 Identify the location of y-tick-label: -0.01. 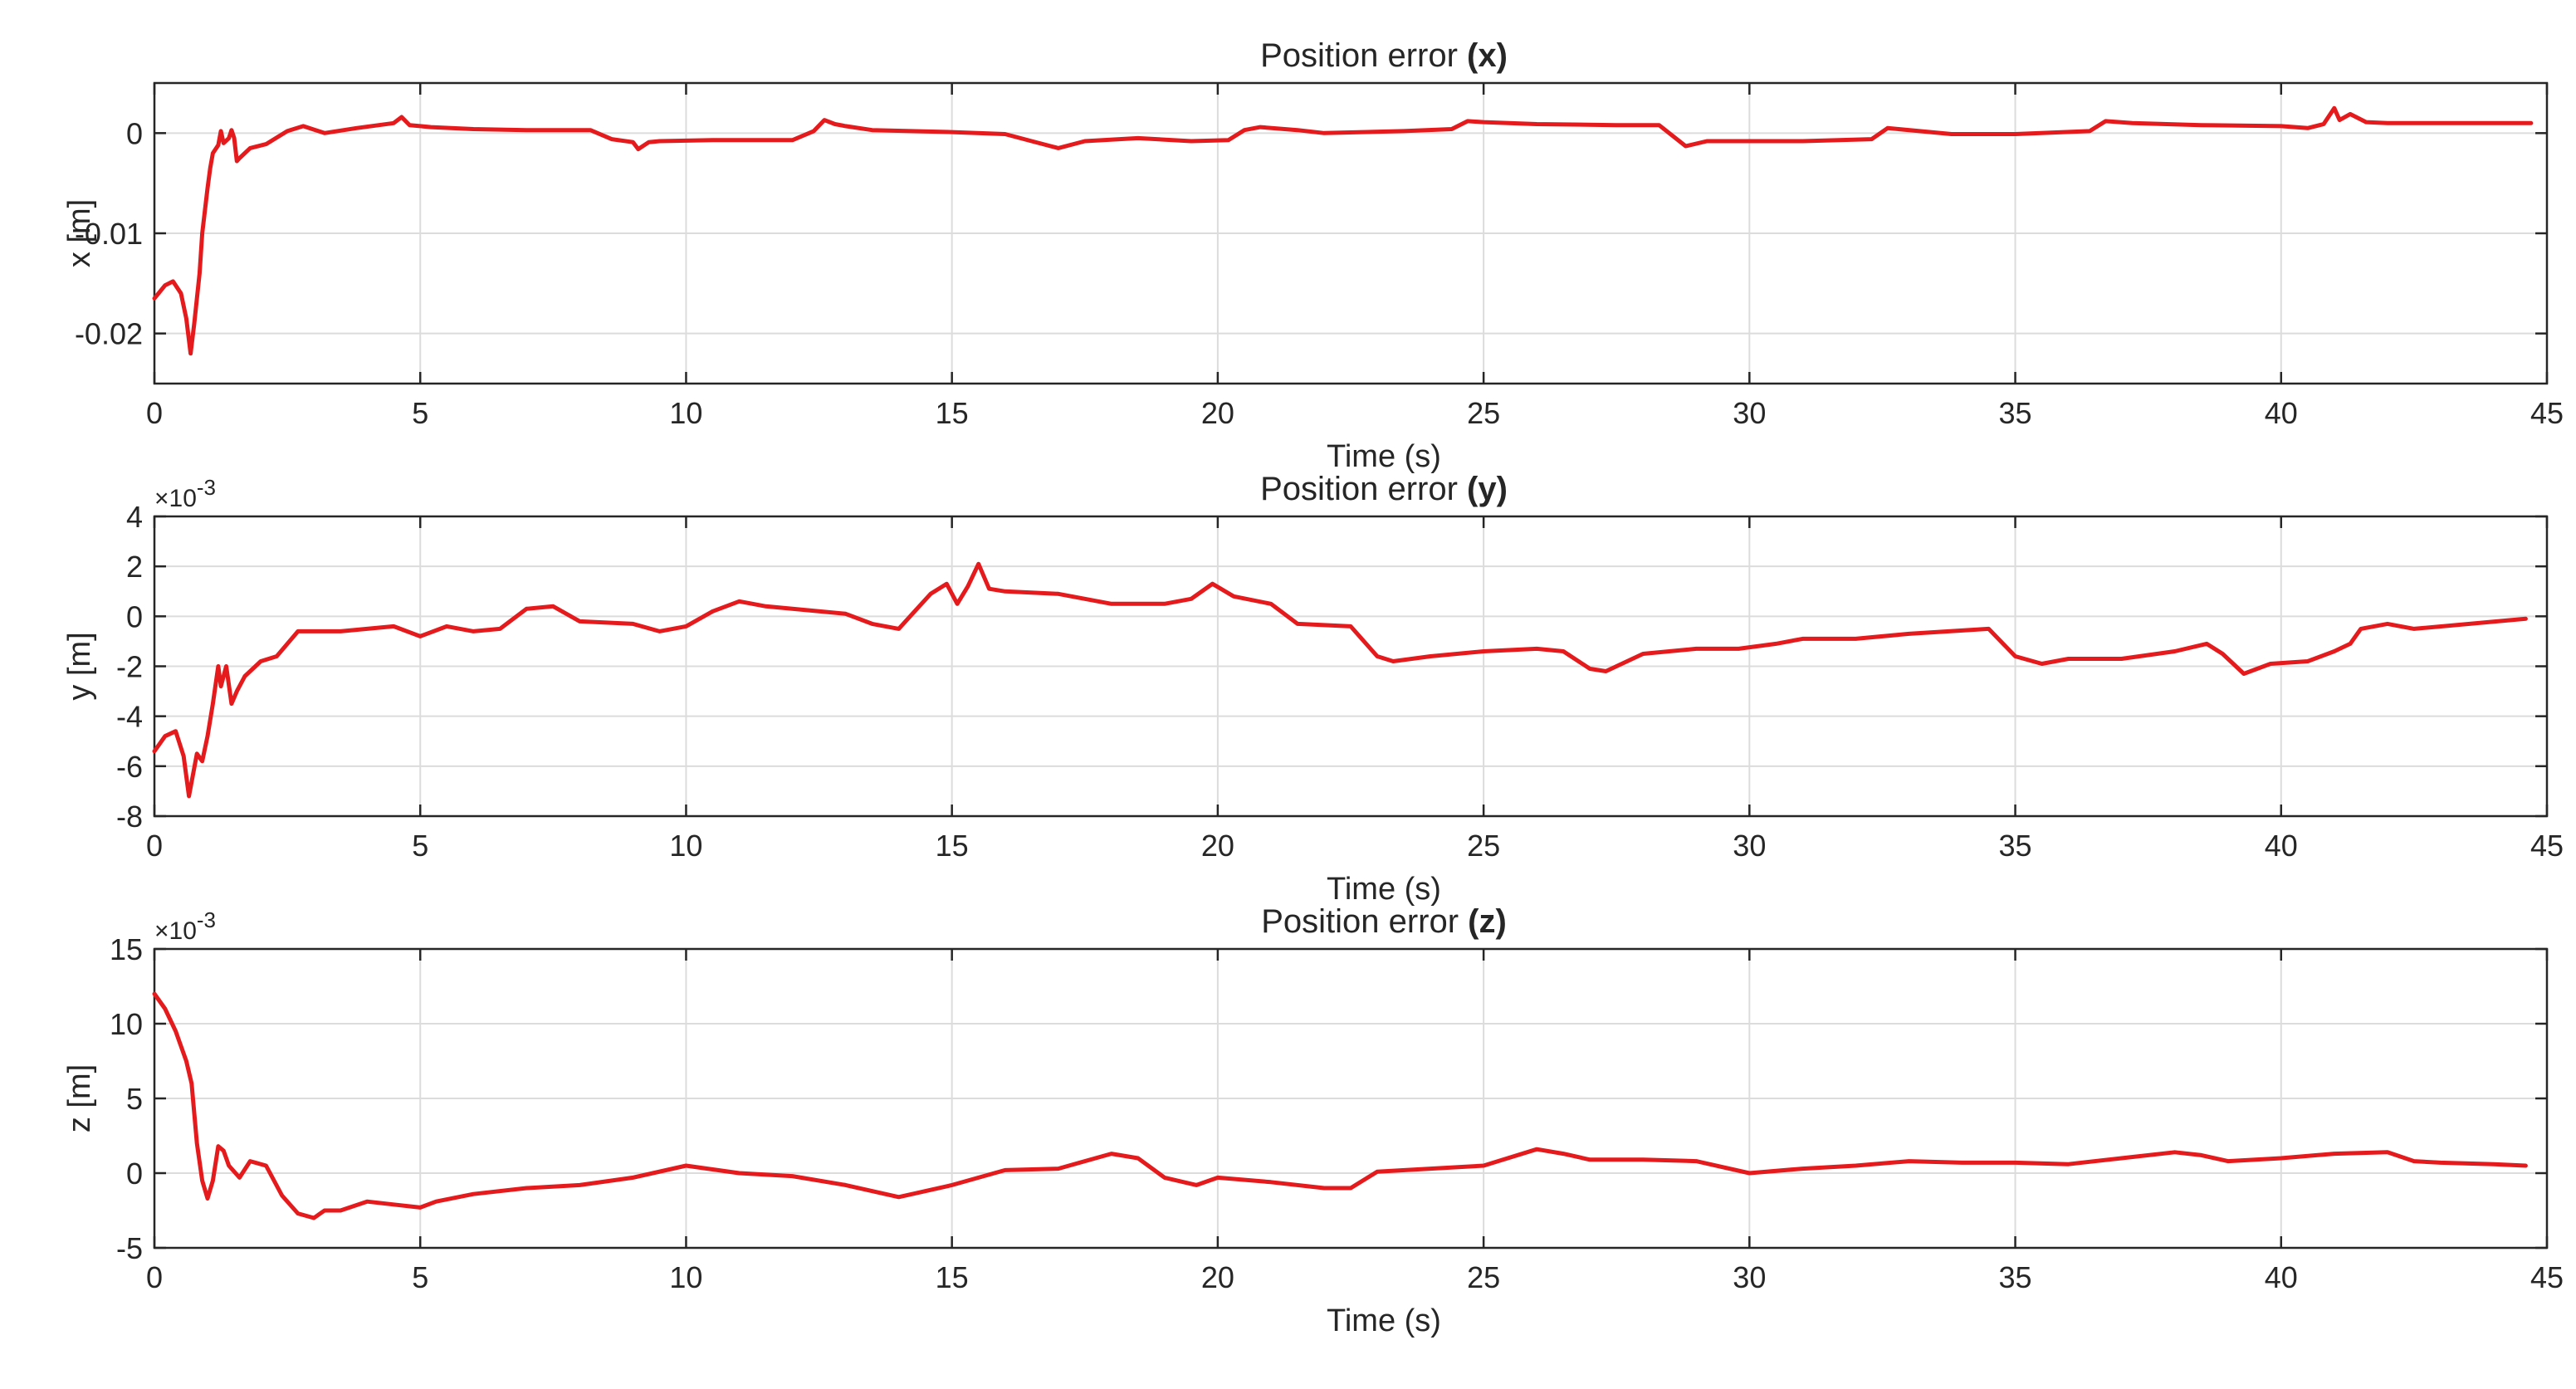
(109, 234).